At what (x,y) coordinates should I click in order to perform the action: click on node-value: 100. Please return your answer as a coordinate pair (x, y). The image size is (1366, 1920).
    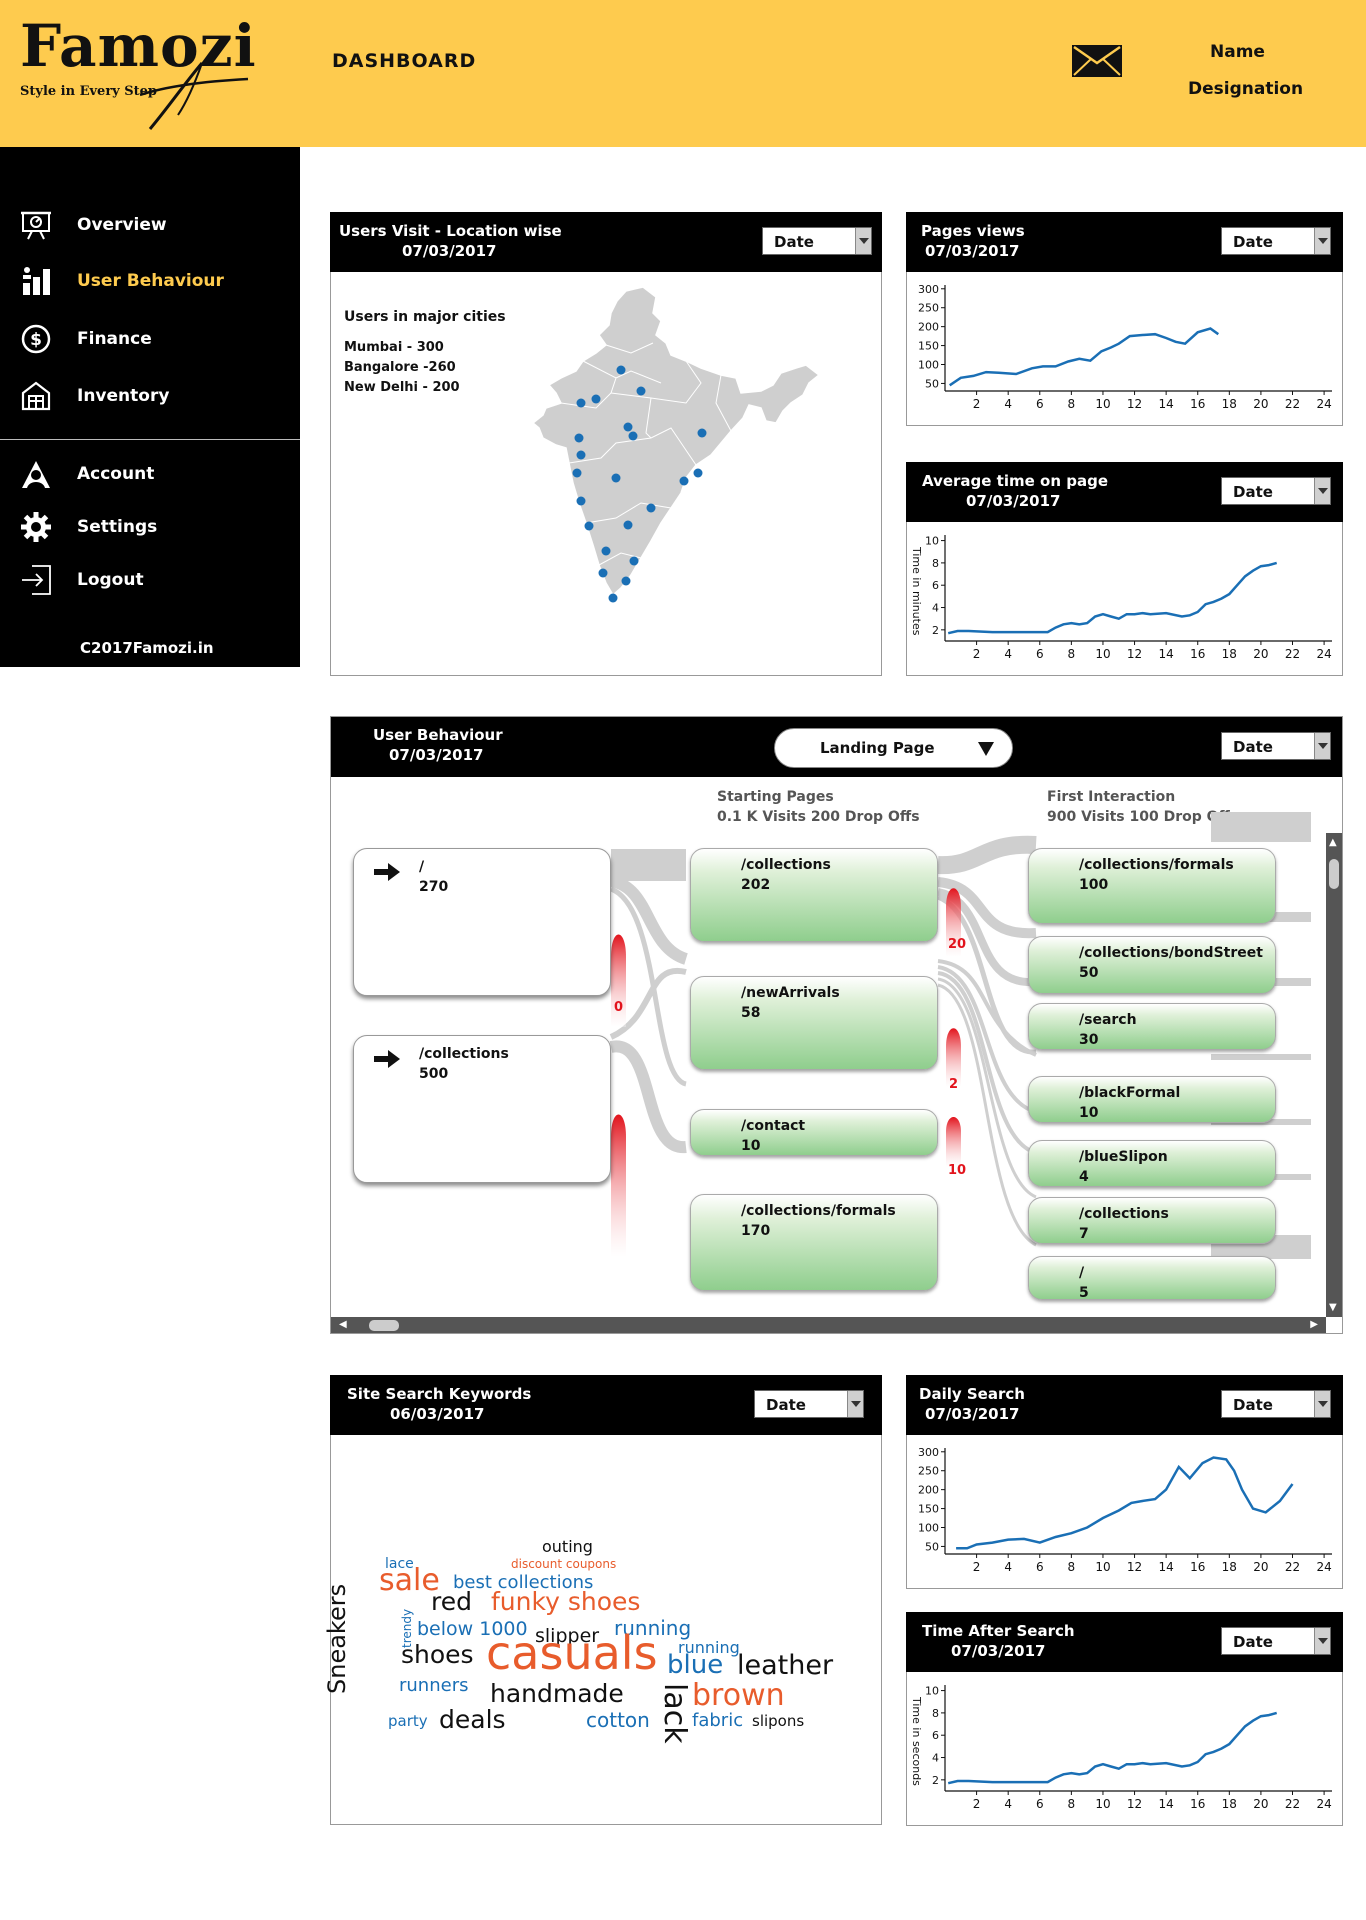
    Looking at the image, I should click on (1094, 885).